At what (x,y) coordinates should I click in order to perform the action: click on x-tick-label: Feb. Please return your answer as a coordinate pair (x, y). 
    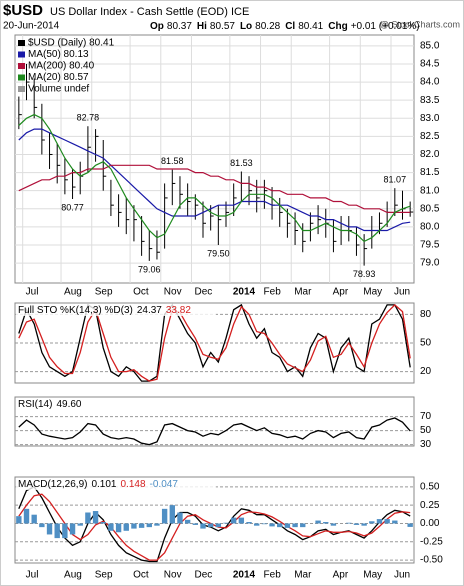
    Looking at the image, I should click on (273, 575).